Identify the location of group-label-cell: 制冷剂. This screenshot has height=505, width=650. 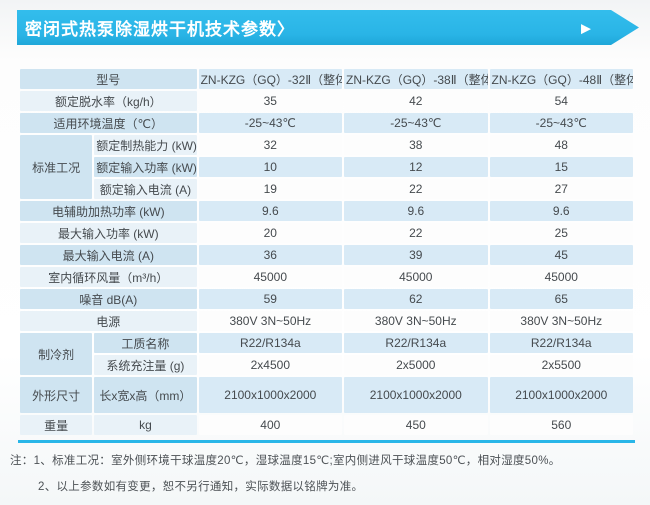
(56, 354).